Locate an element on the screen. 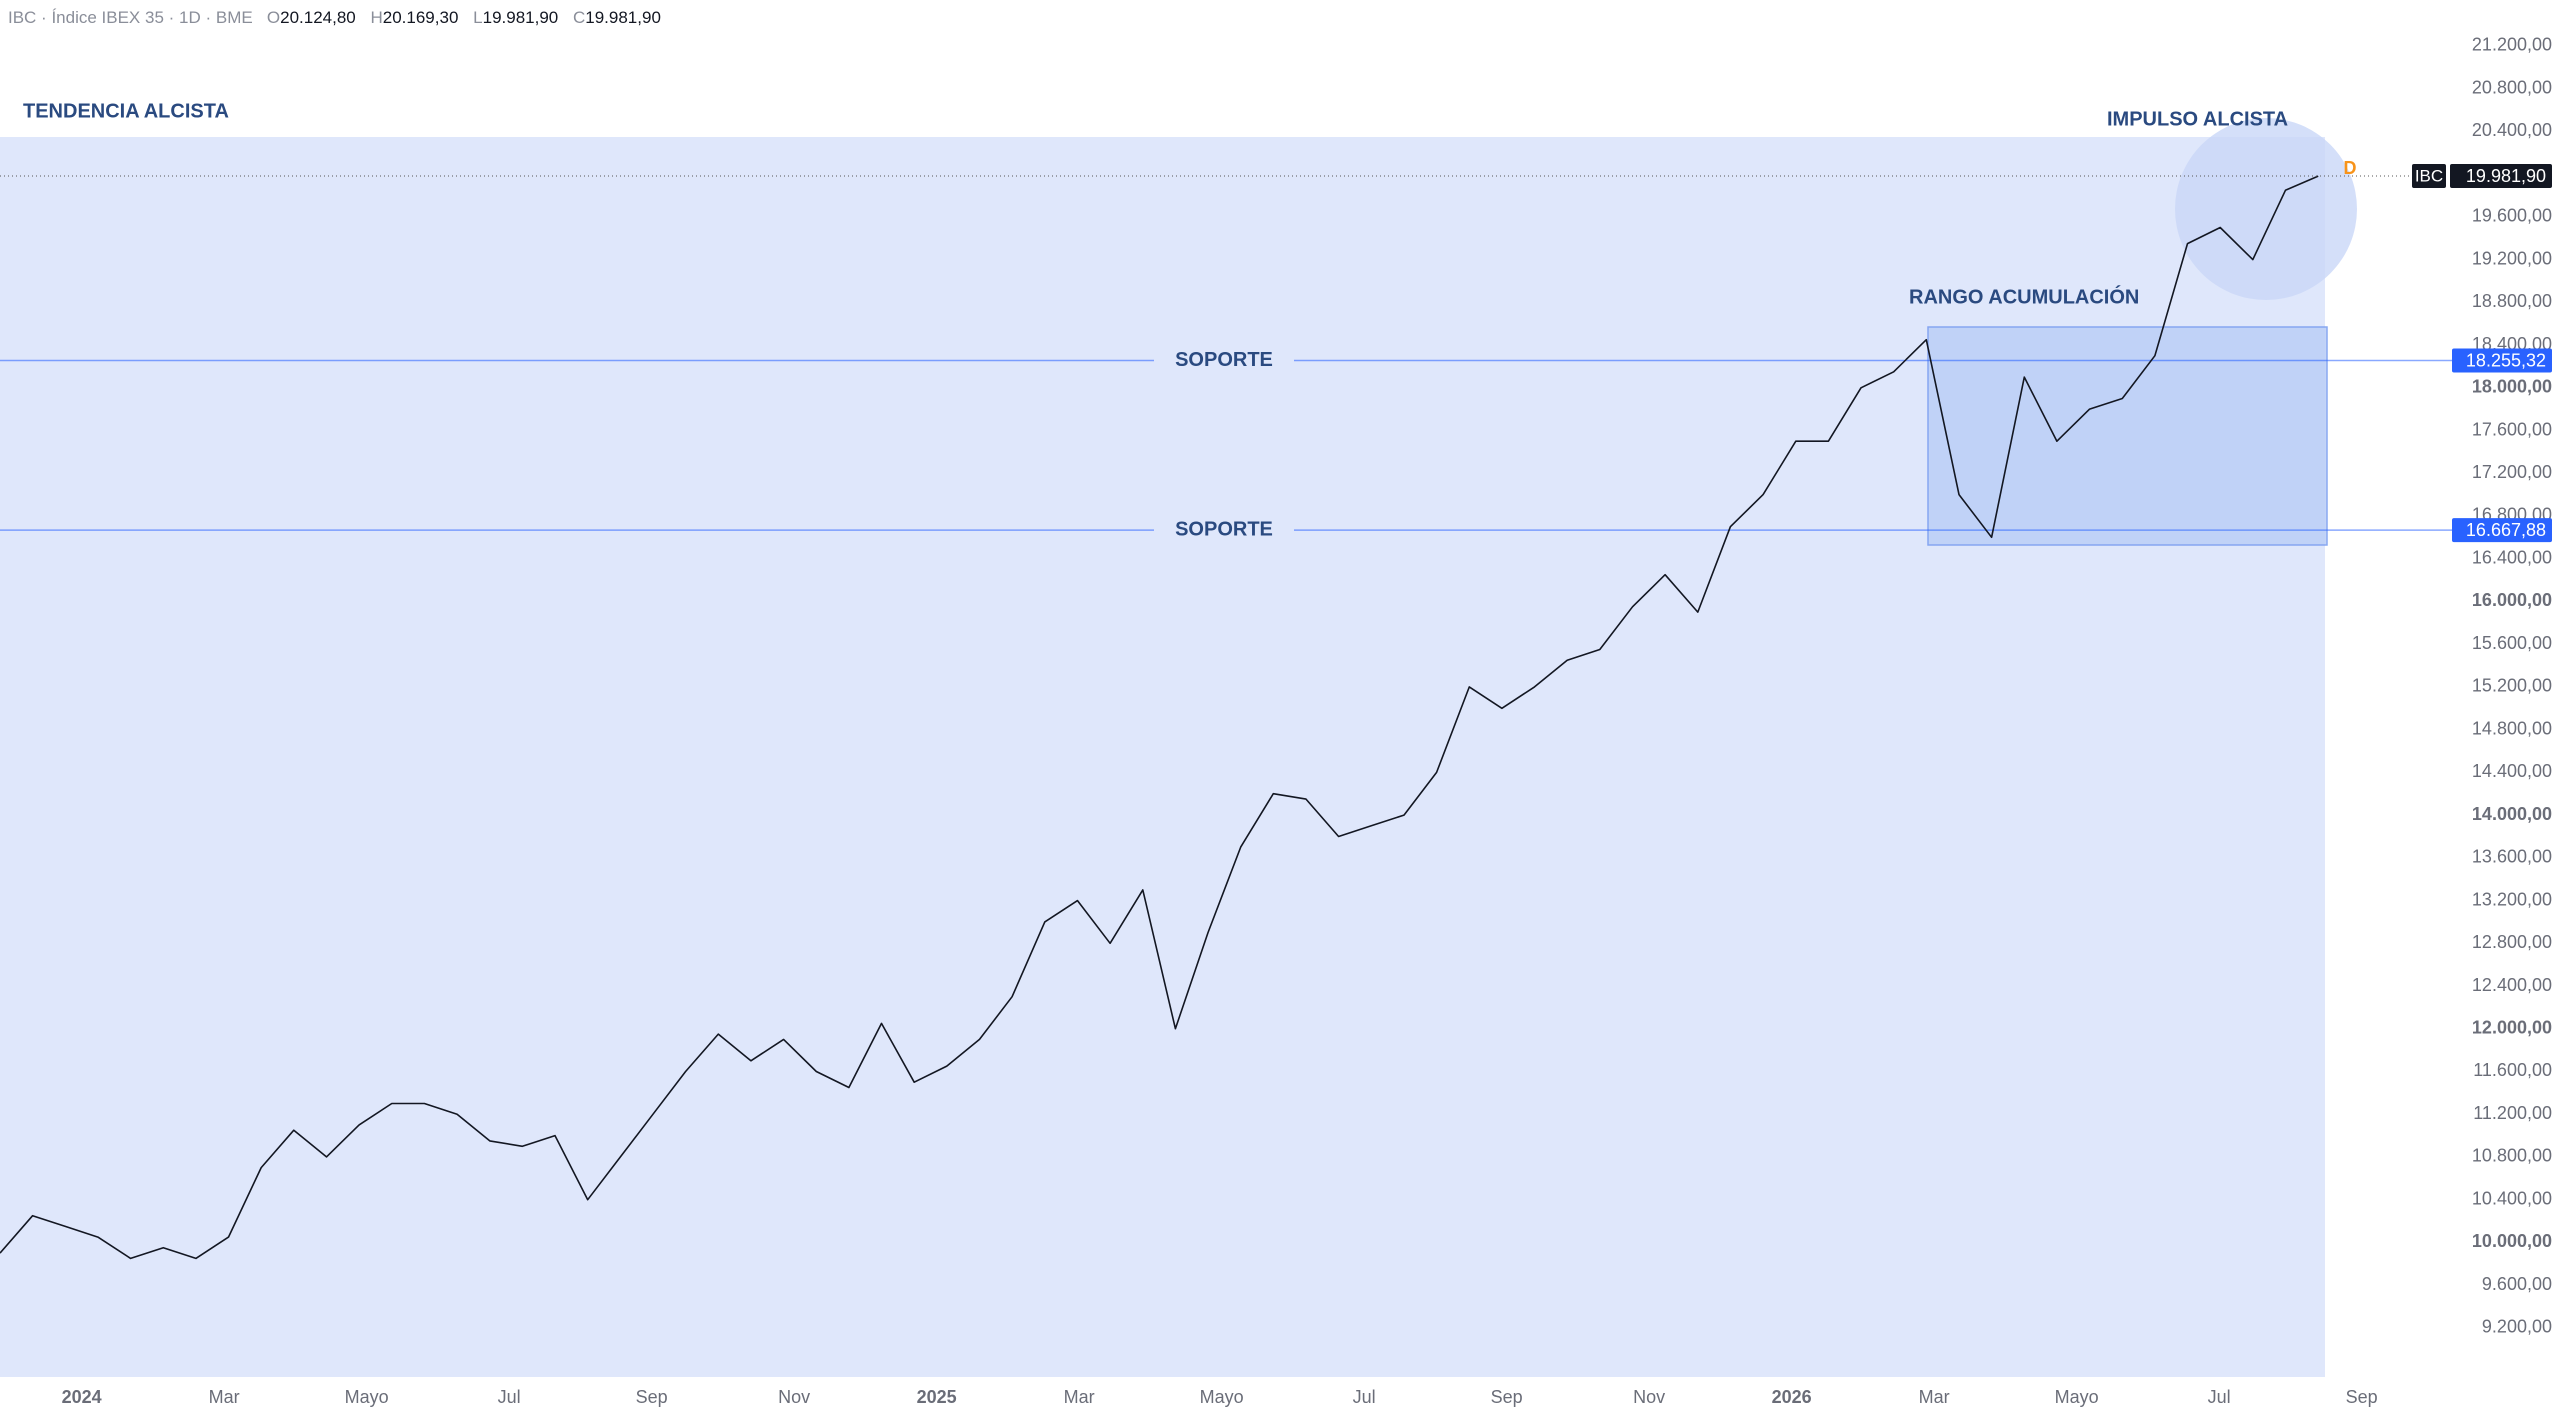  symbol-badge is located at coordinates (2429, 176).